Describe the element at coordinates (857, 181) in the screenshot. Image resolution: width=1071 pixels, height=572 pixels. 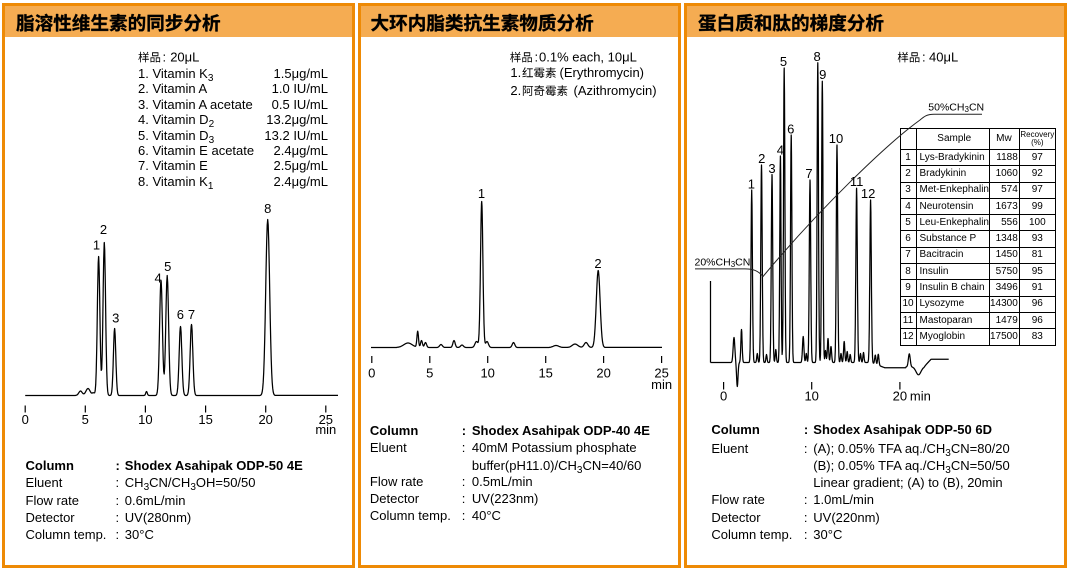
I see `svg-text: 11` at that location.